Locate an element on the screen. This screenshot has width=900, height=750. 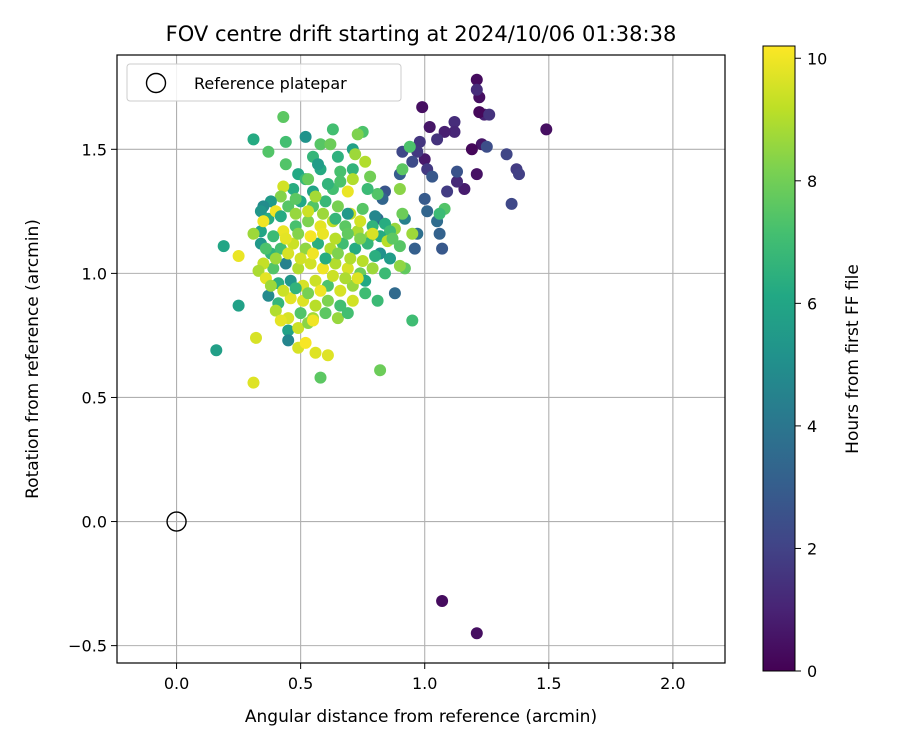
legend-box is located at coordinates (264, 82).